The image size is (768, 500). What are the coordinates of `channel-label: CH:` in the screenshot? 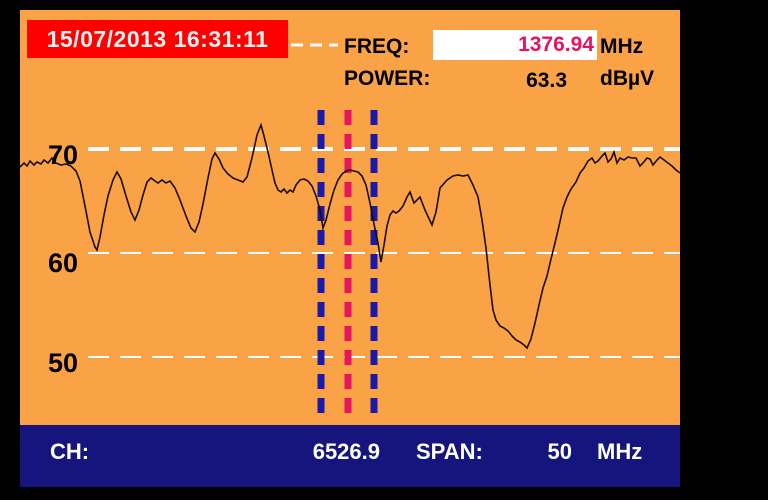 It's located at (70, 451).